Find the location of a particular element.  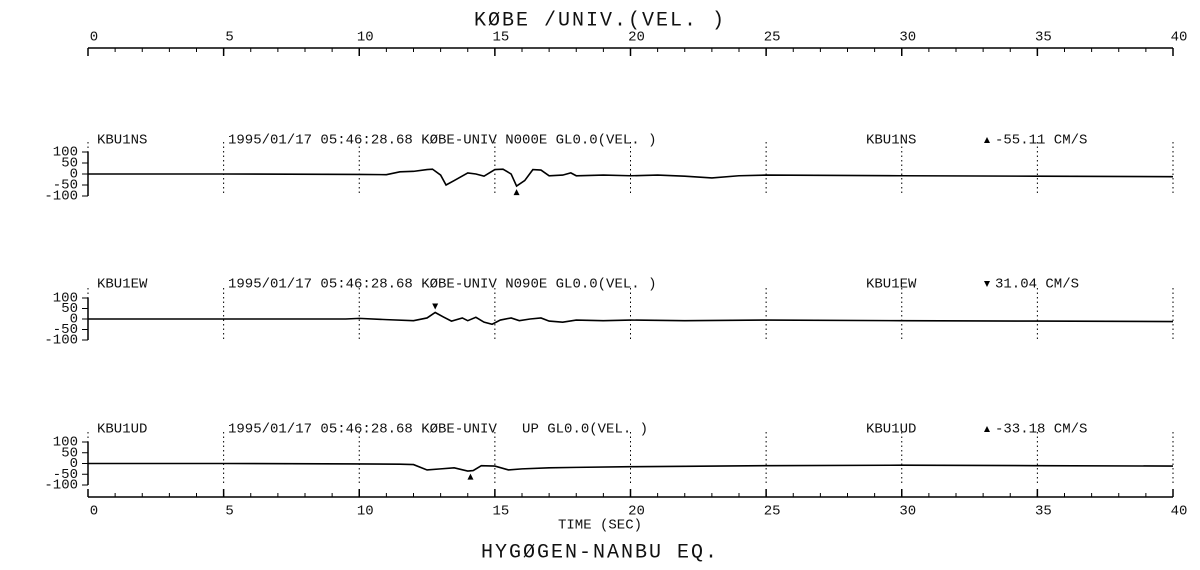

station-label-right: KBU1NS is located at coordinates (891, 141).